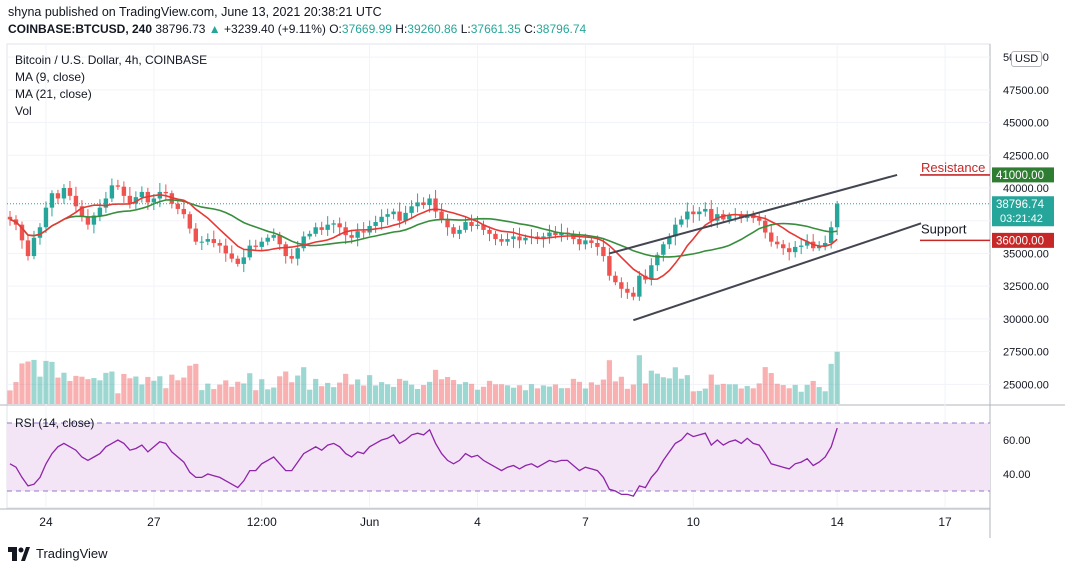 The width and height of the screenshot is (1065, 573). I want to click on x-tick-label: 12:00, so click(262, 522).